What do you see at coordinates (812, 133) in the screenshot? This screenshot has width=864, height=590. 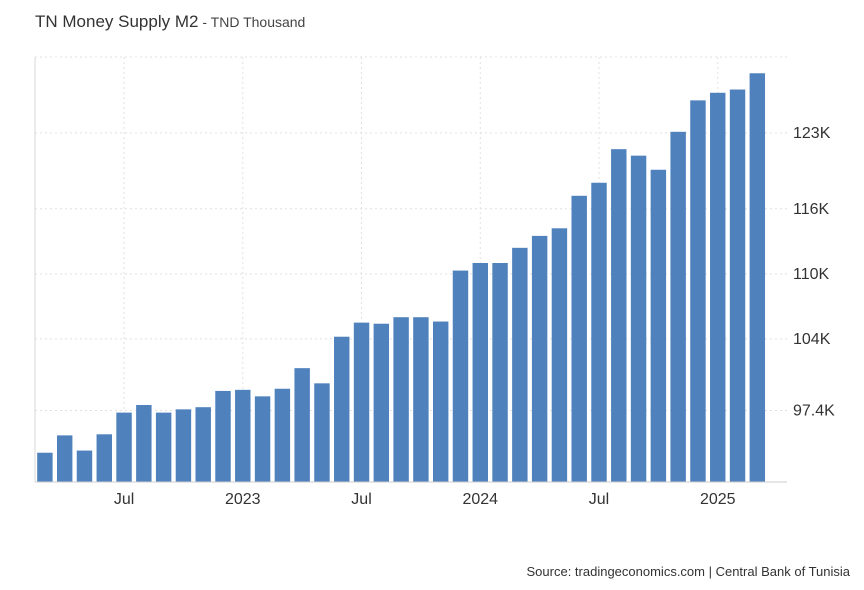 I see `y-tick-label: 123K` at bounding box center [812, 133].